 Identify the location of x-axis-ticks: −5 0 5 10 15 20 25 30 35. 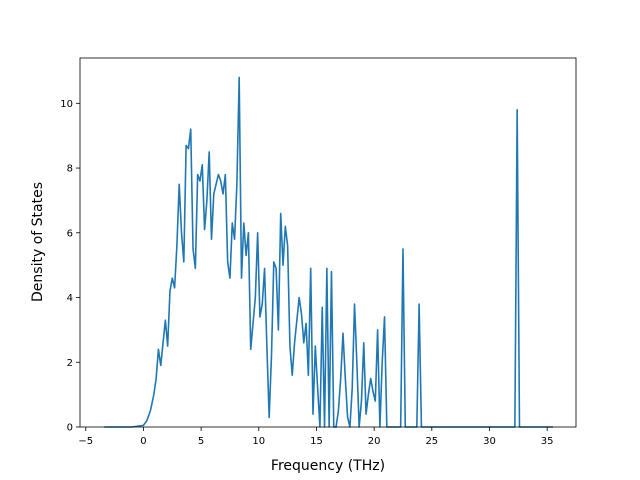
(316, 437).